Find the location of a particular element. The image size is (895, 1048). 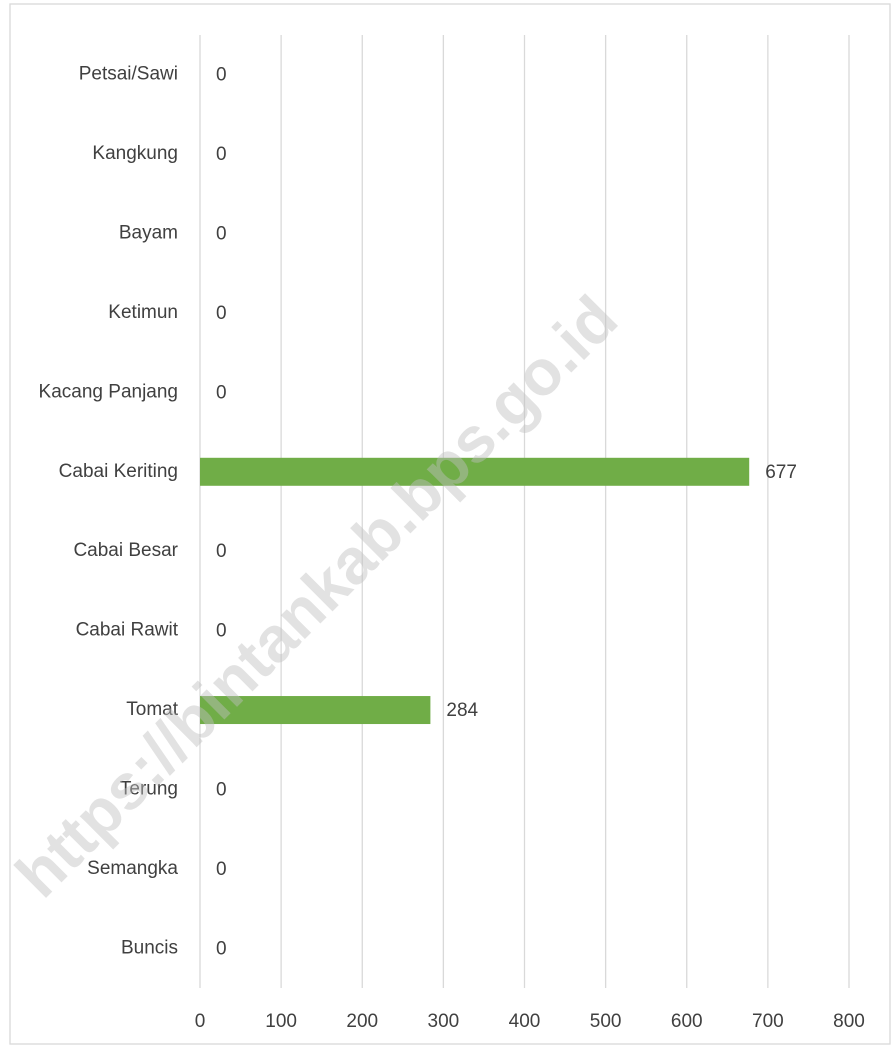

y-tick-label: Kacang Panjang is located at coordinates (108, 391).